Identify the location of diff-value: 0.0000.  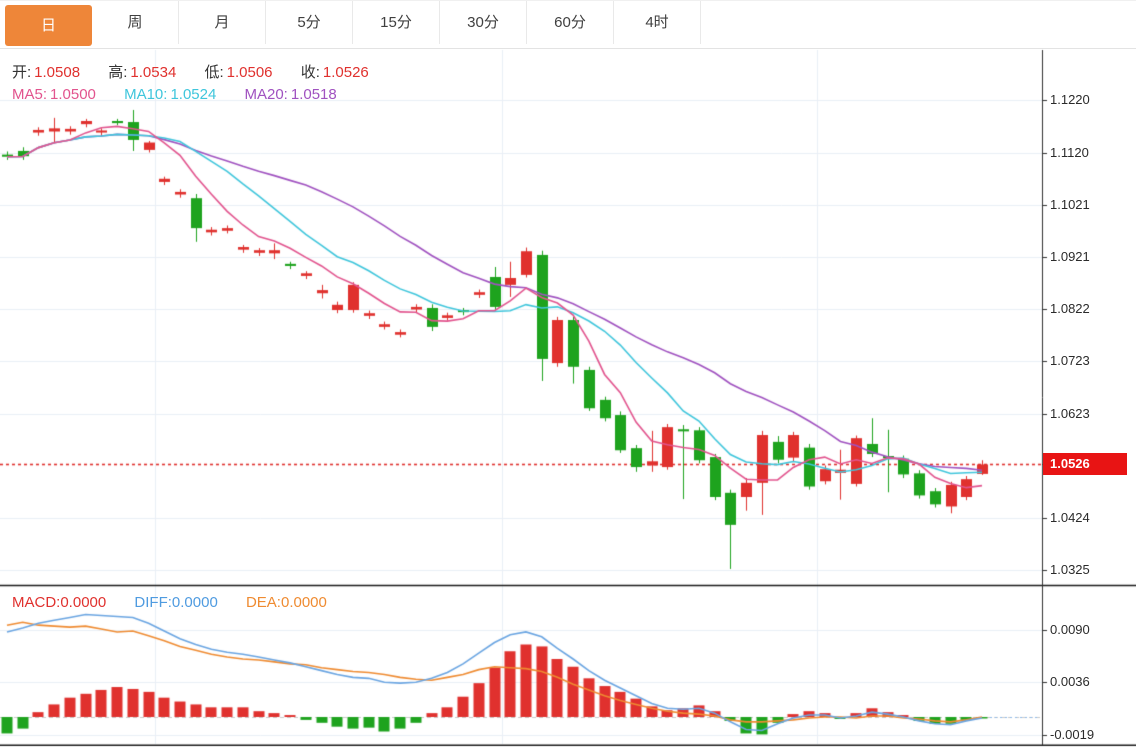
(194, 602).